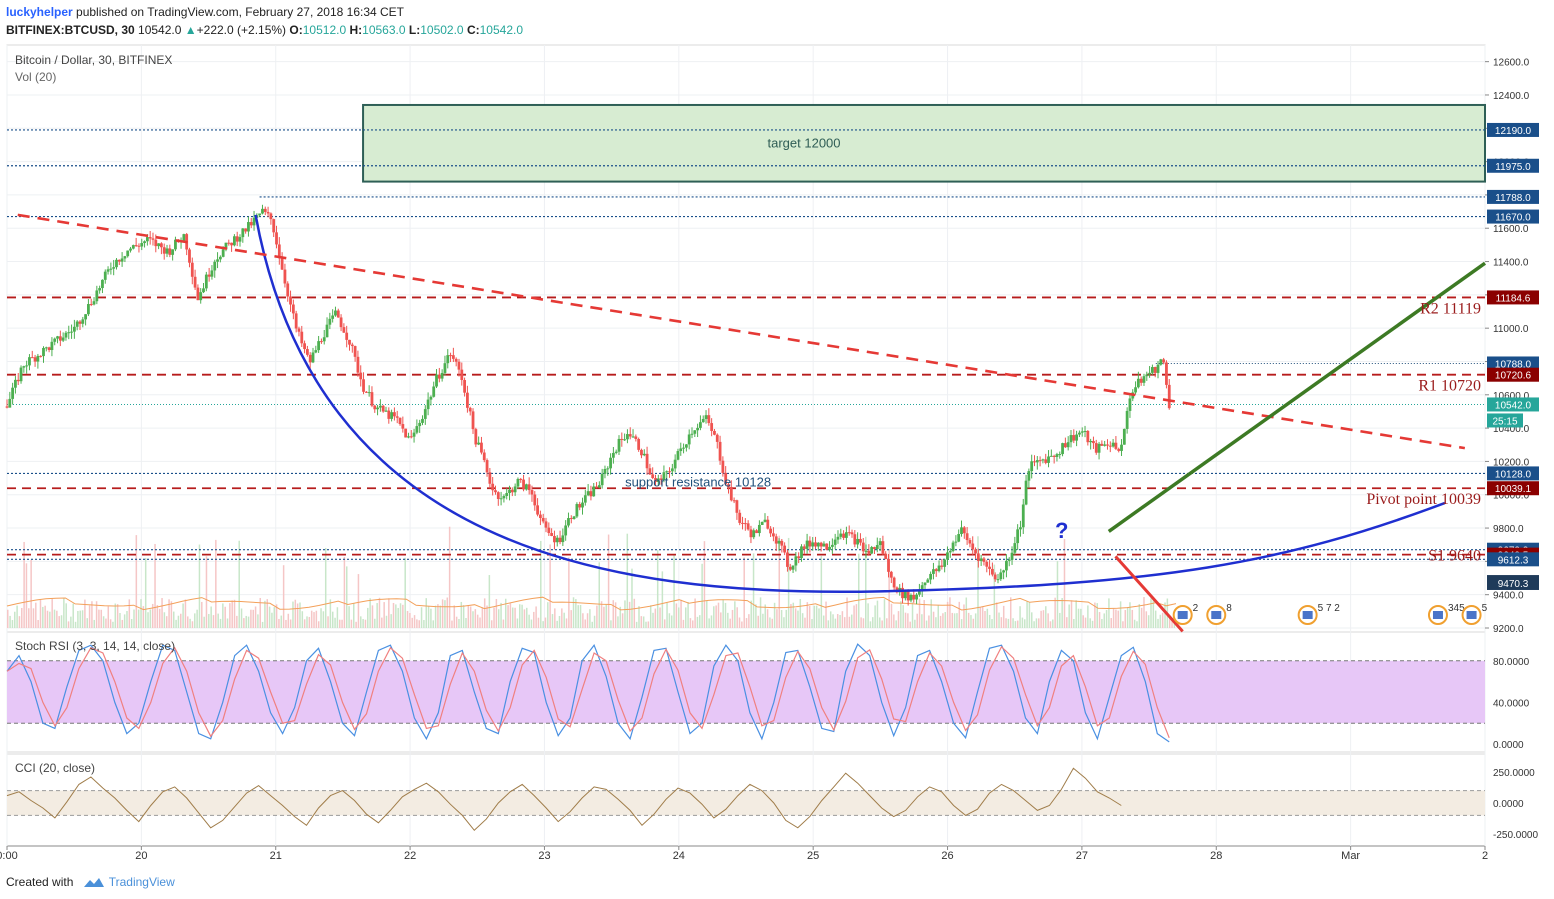 This screenshot has width=1554, height=899. What do you see at coordinates (544, 856) in the screenshot?
I see `x-tick-label: 23` at bounding box center [544, 856].